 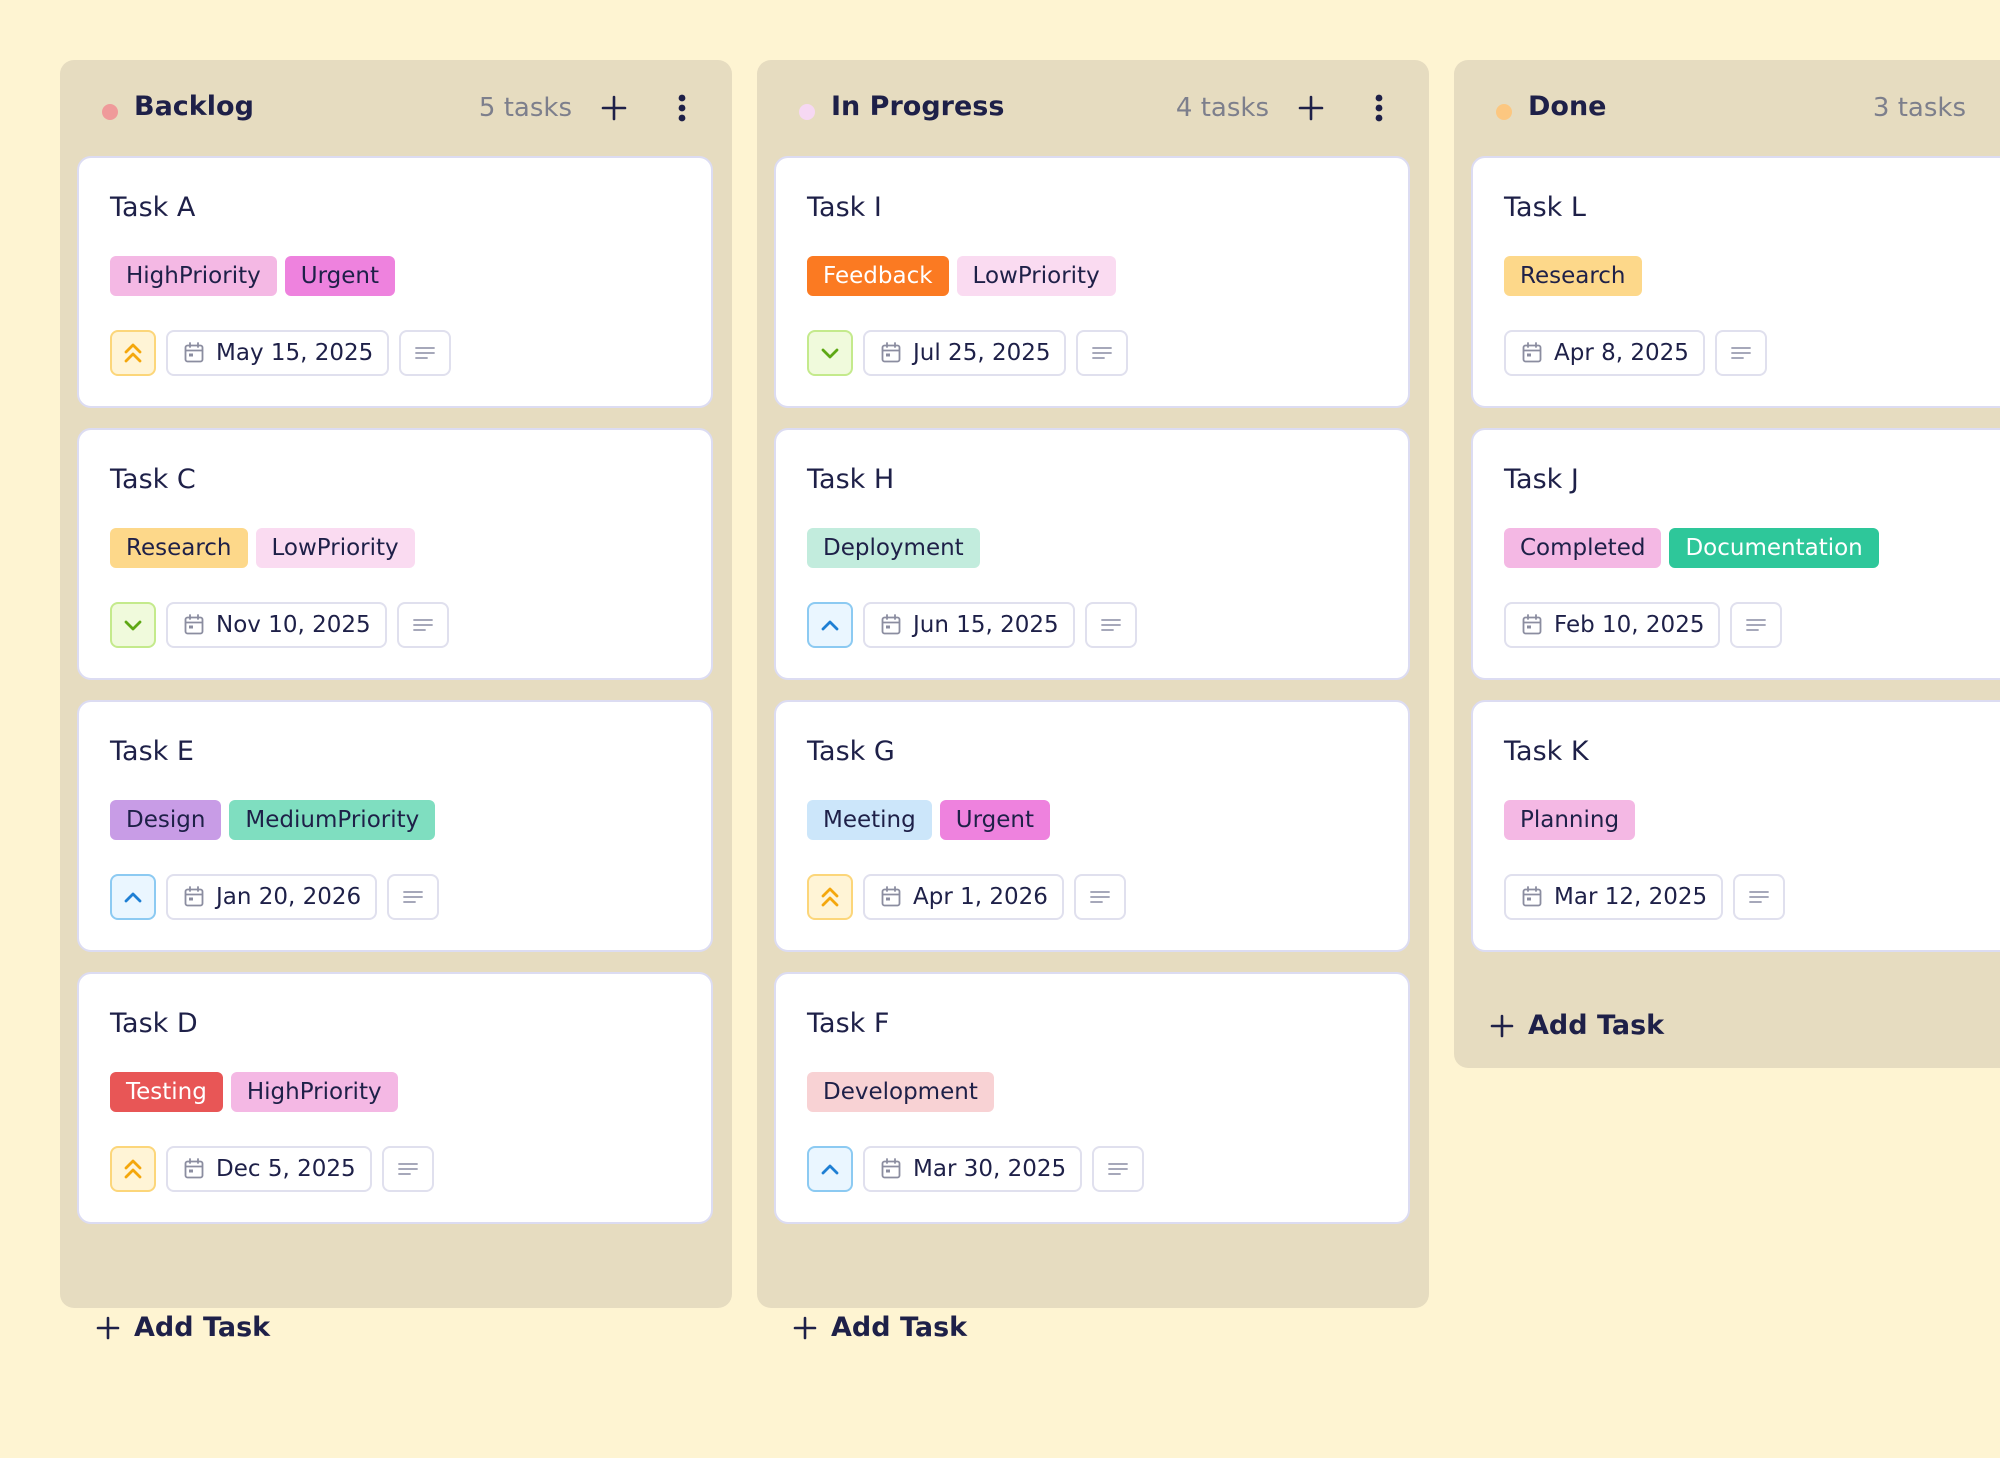 I want to click on due-date-button: Feb 10, 2025, so click(x=1612, y=625).